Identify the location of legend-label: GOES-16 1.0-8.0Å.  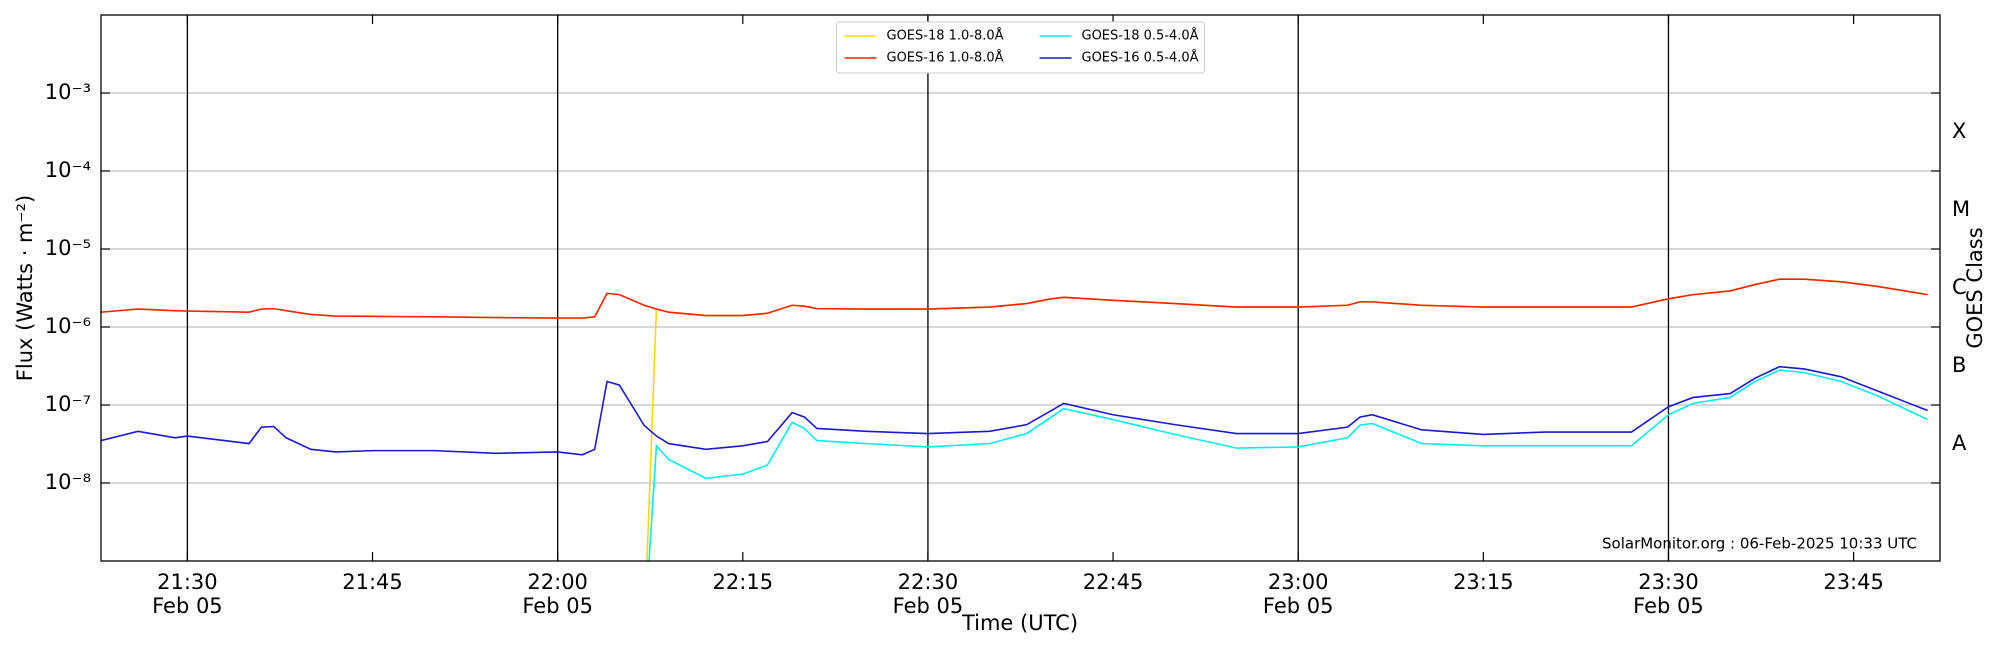
(945, 58).